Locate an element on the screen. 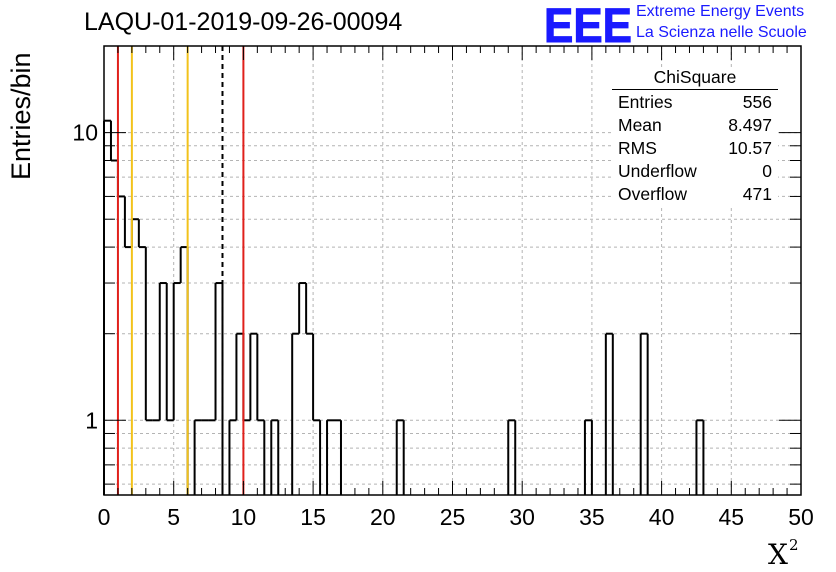 Image resolution: width=836 pixels, height=572 pixels. y-axis-label: Entries/bin is located at coordinates (21, 116).